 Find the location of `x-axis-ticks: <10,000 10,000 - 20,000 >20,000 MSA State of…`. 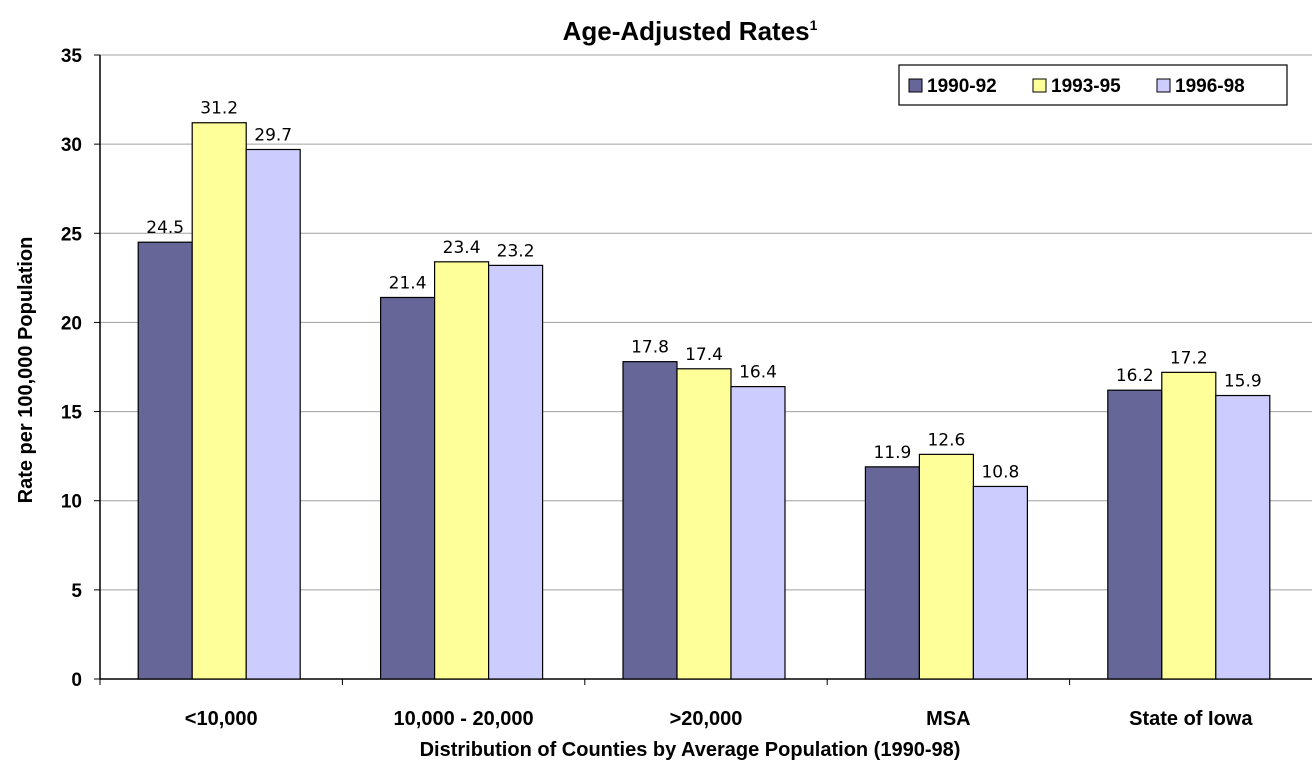

x-axis-ticks: <10,000 10,000 - 20,000 >20,000 MSA State of… is located at coordinates (676, 704).